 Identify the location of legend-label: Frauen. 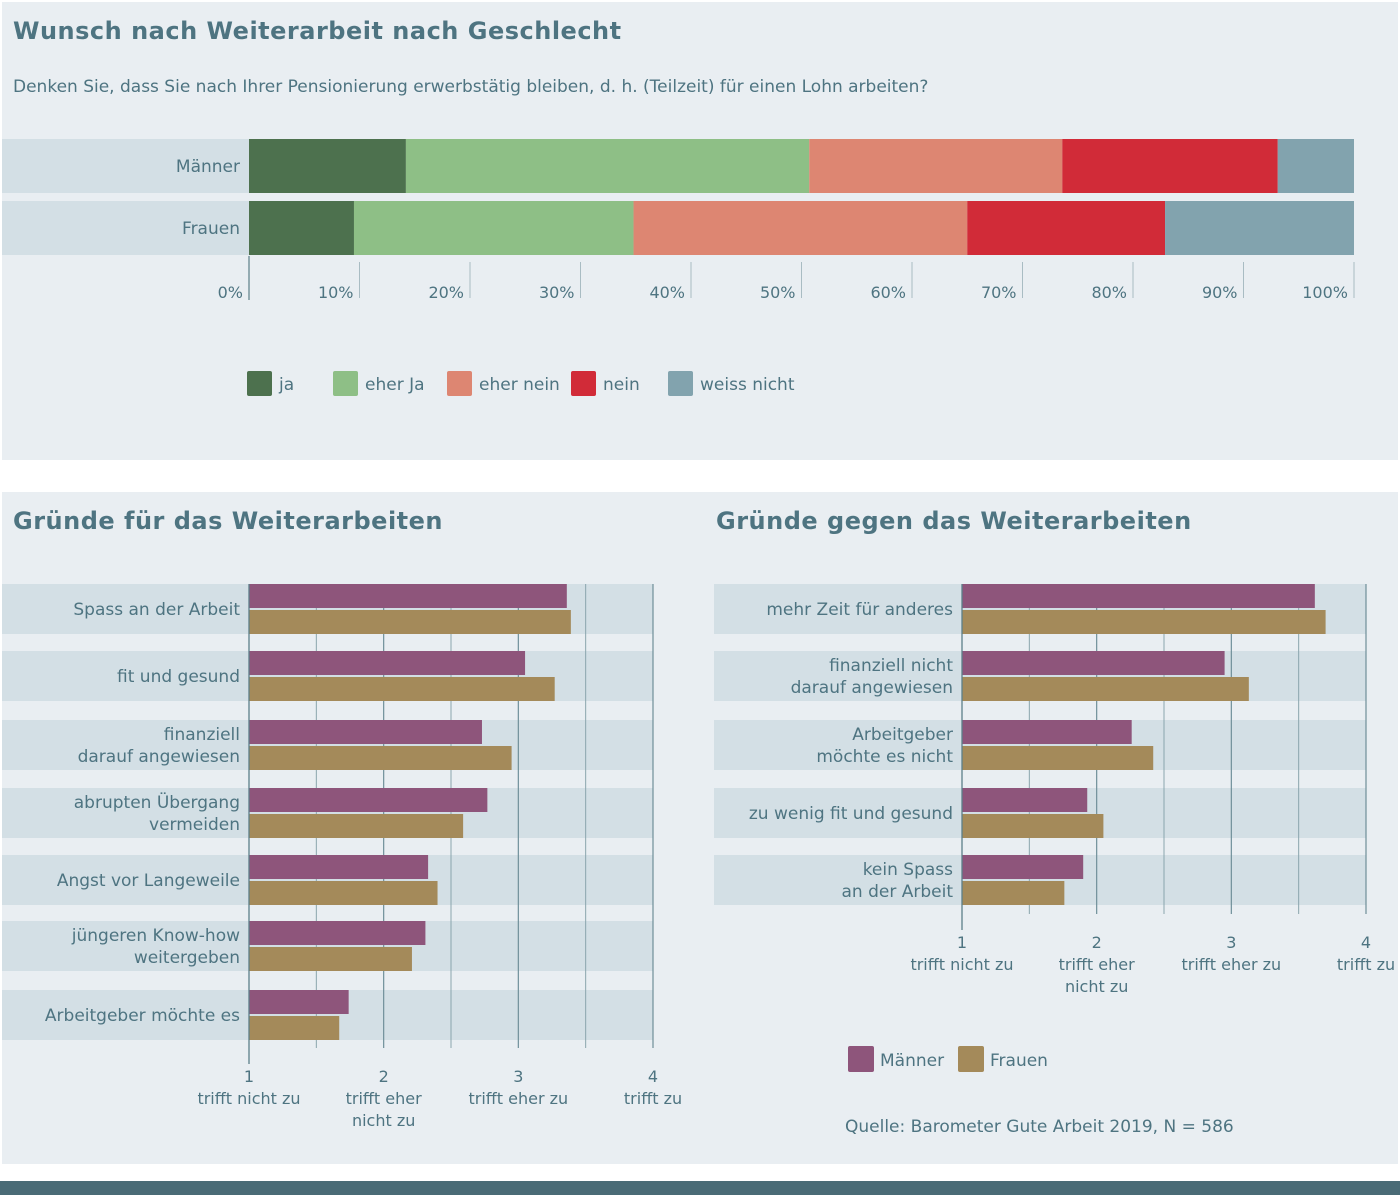
(1019, 1061).